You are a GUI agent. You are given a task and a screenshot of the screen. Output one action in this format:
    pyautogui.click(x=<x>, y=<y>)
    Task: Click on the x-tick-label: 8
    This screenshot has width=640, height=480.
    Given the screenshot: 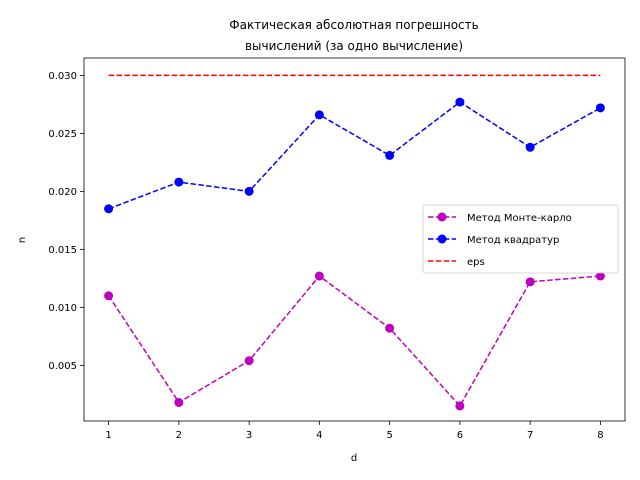 What is the action you would take?
    pyautogui.click(x=600, y=435)
    